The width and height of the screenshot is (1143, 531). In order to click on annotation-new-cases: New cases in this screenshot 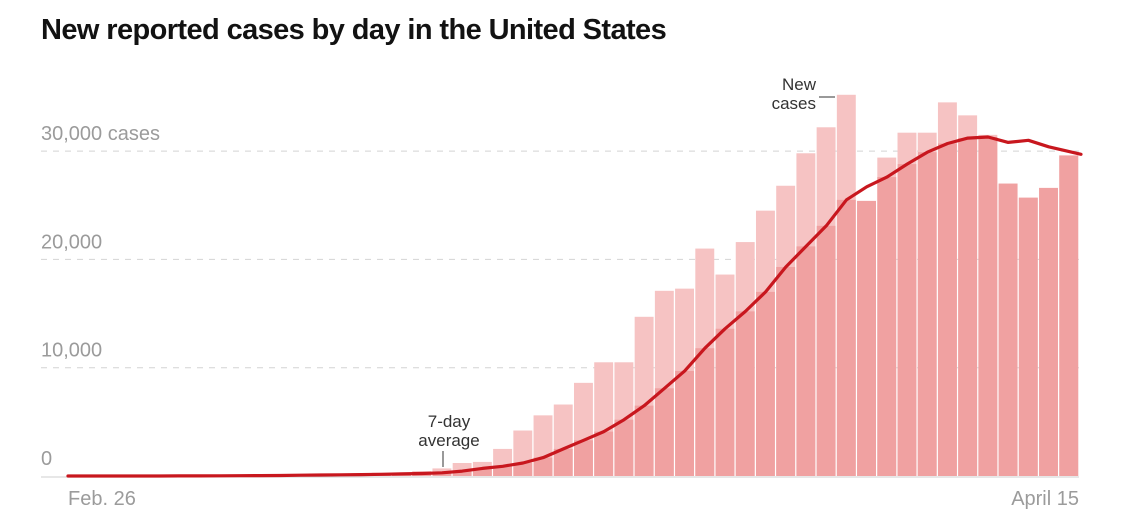, I will do `click(794, 94)`.